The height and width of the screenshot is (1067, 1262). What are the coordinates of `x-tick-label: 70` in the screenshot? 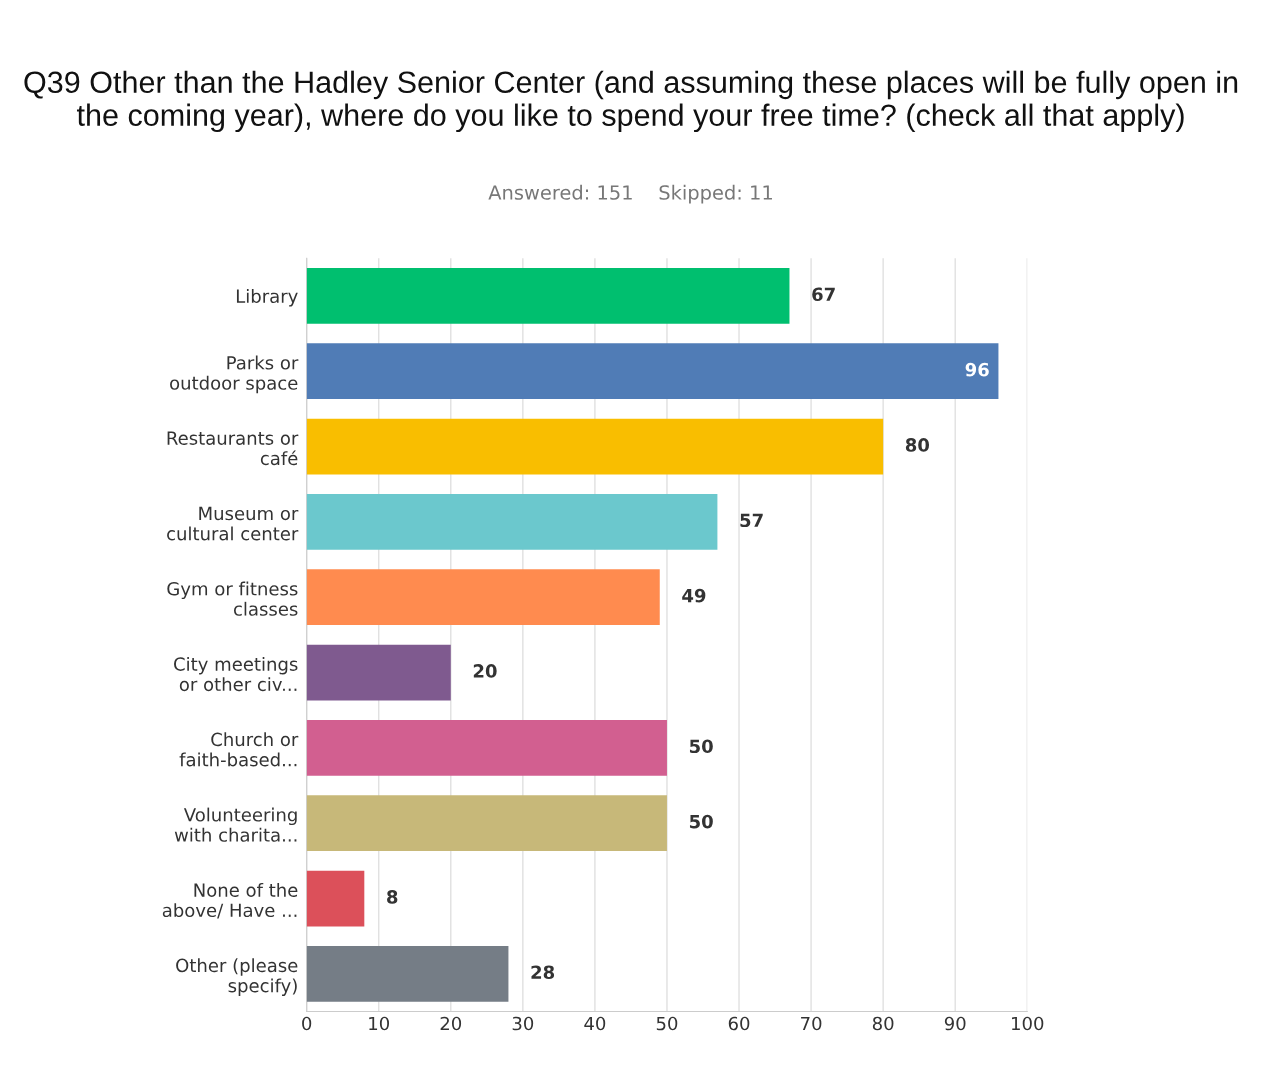 It's located at (811, 1023).